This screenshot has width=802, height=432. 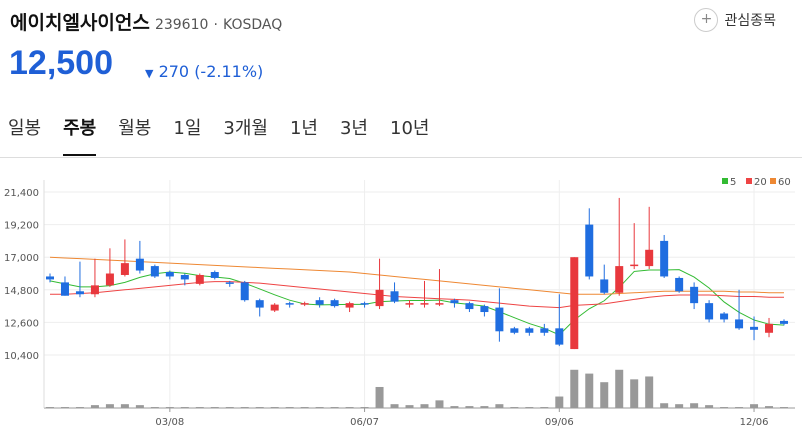 What do you see at coordinates (25, 128) in the screenshot?
I see `tab: 일봉` at bounding box center [25, 128].